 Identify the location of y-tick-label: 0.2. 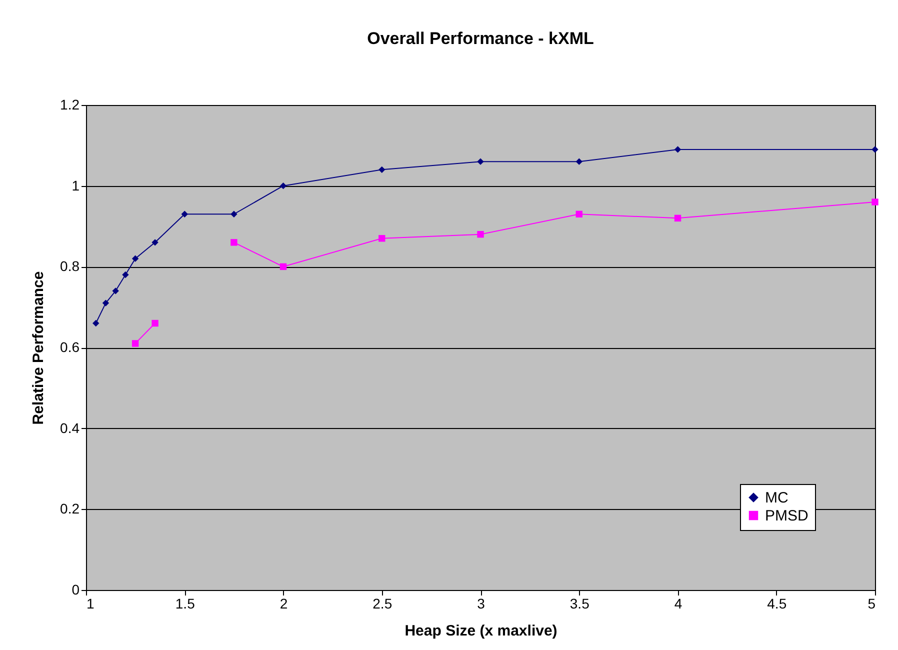
(70, 508).